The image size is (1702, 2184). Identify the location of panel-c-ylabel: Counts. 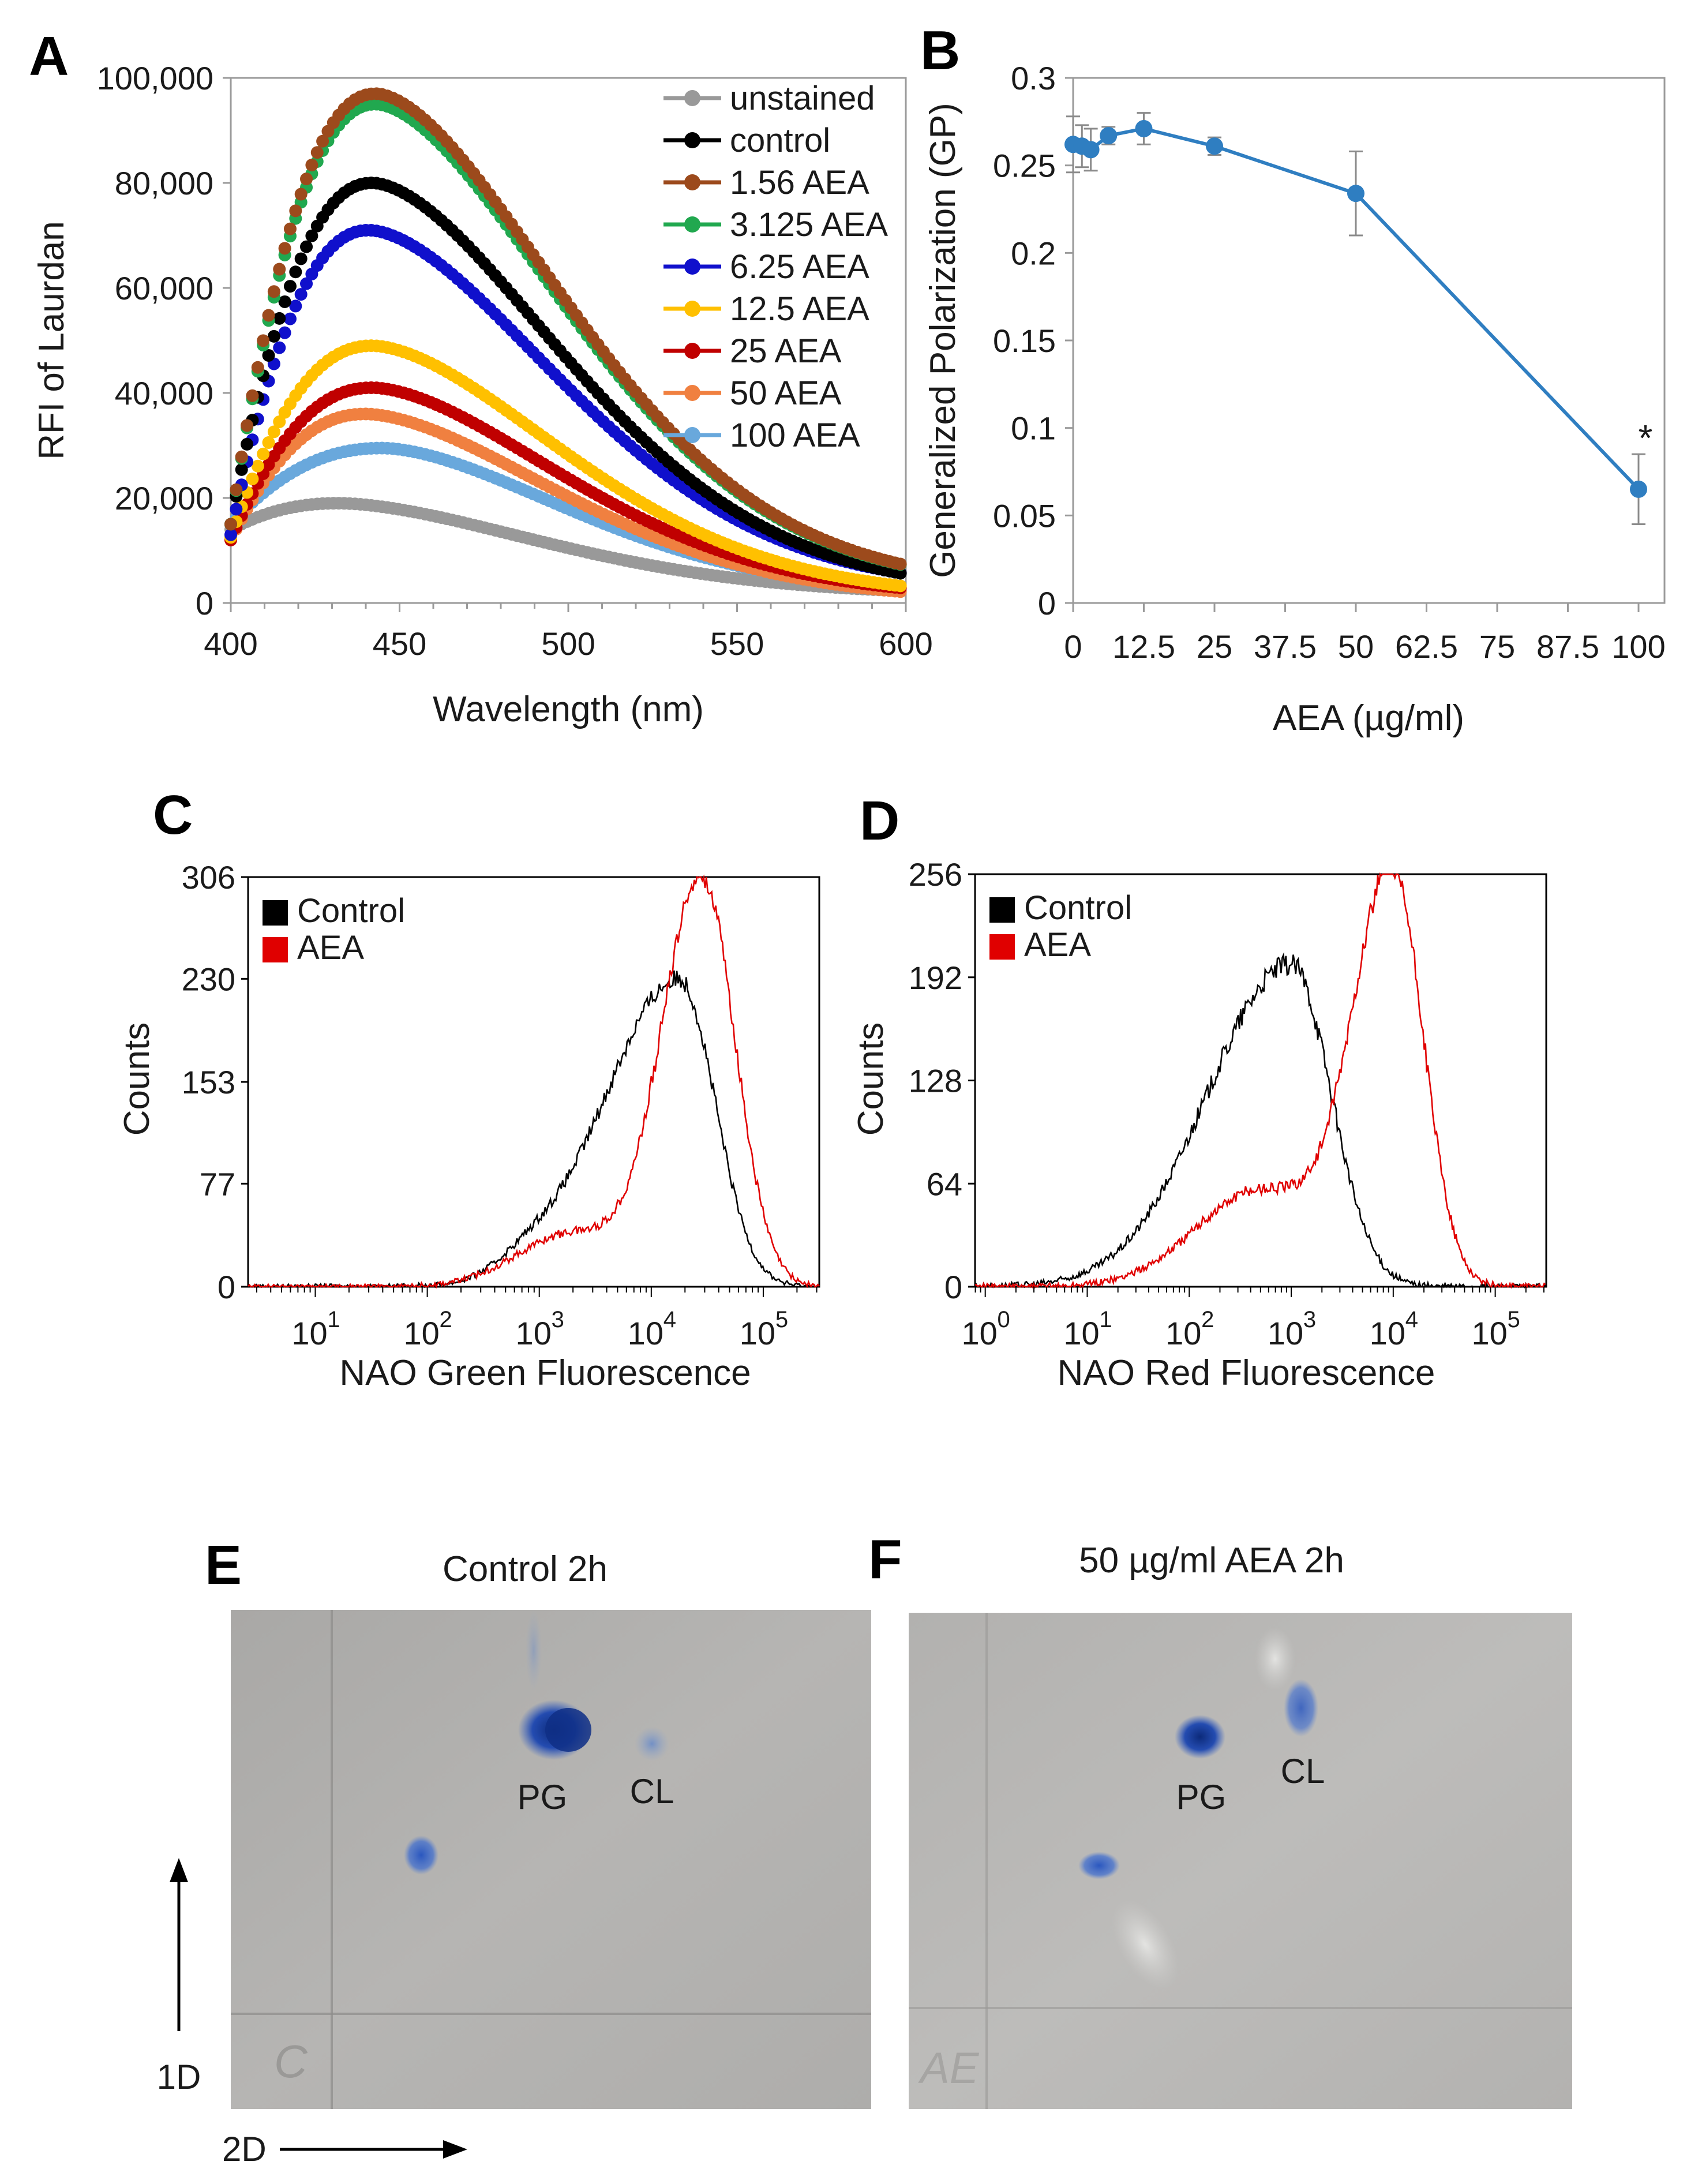
(137, 1079).